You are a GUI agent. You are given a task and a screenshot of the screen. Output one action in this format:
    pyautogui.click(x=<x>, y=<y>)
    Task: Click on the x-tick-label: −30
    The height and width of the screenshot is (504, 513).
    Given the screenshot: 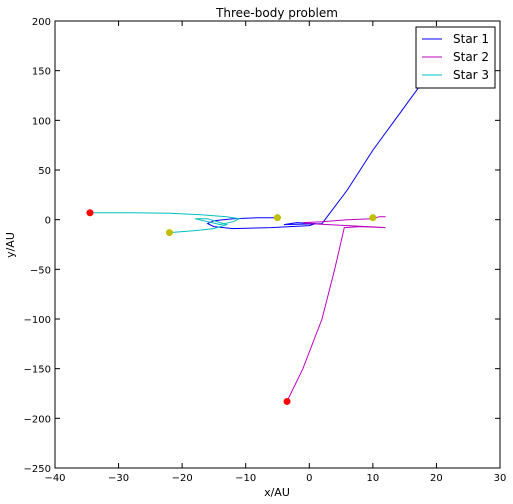 What is the action you would take?
    pyautogui.click(x=118, y=478)
    